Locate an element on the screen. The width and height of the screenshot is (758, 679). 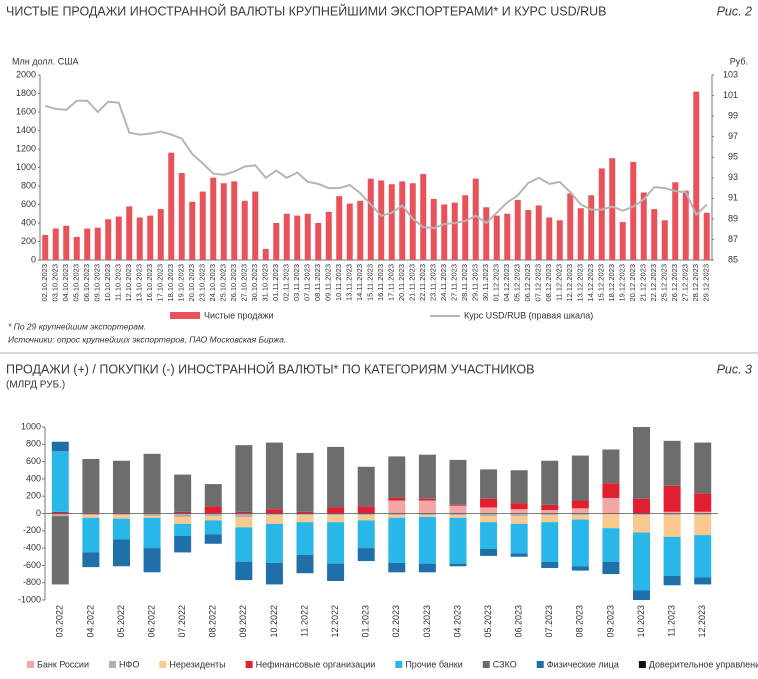
y-tick-label: 2000 is located at coordinates (26, 74).